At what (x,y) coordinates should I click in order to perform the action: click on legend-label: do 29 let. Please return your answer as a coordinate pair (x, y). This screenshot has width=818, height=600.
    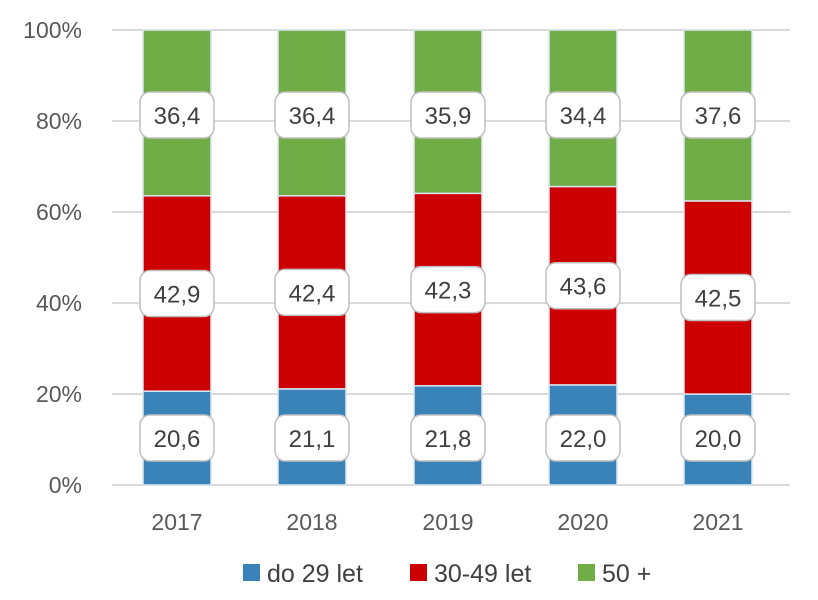
    Looking at the image, I should click on (315, 574).